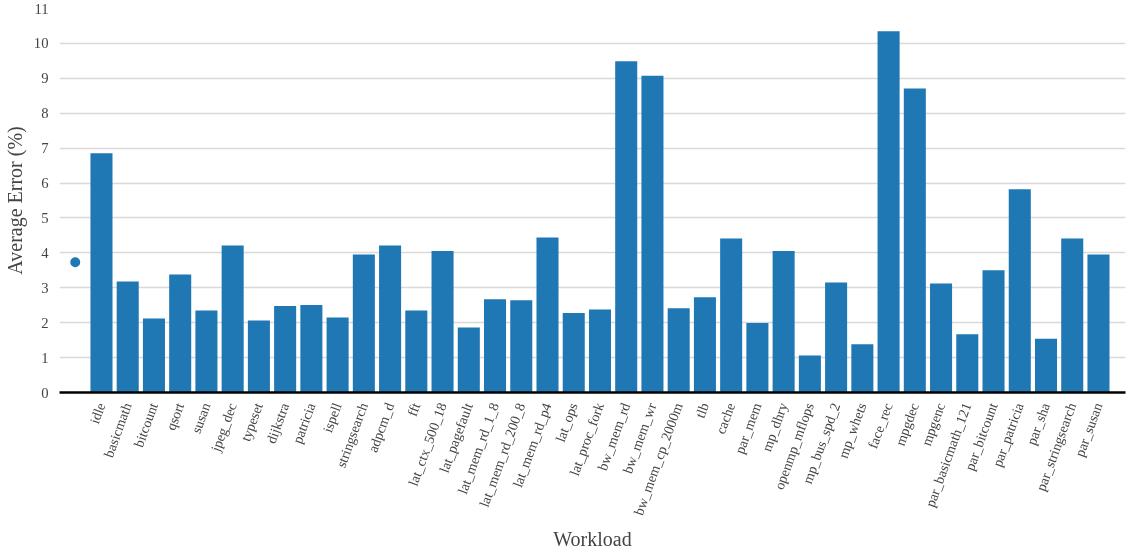 The image size is (1127, 552). I want to click on y-tick-label: 3, so click(45, 287).